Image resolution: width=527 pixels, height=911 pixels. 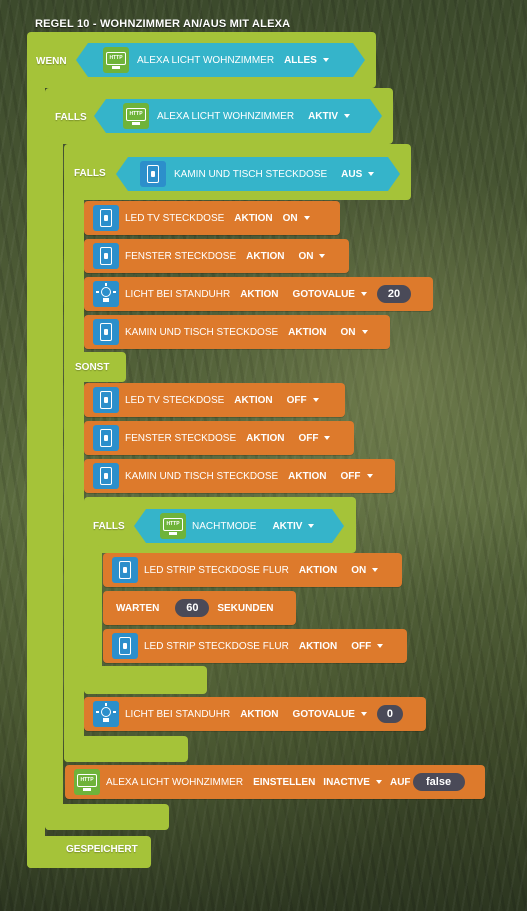 What do you see at coordinates (357, 174) in the screenshot?
I see `falls-dropdown-2: AUS` at bounding box center [357, 174].